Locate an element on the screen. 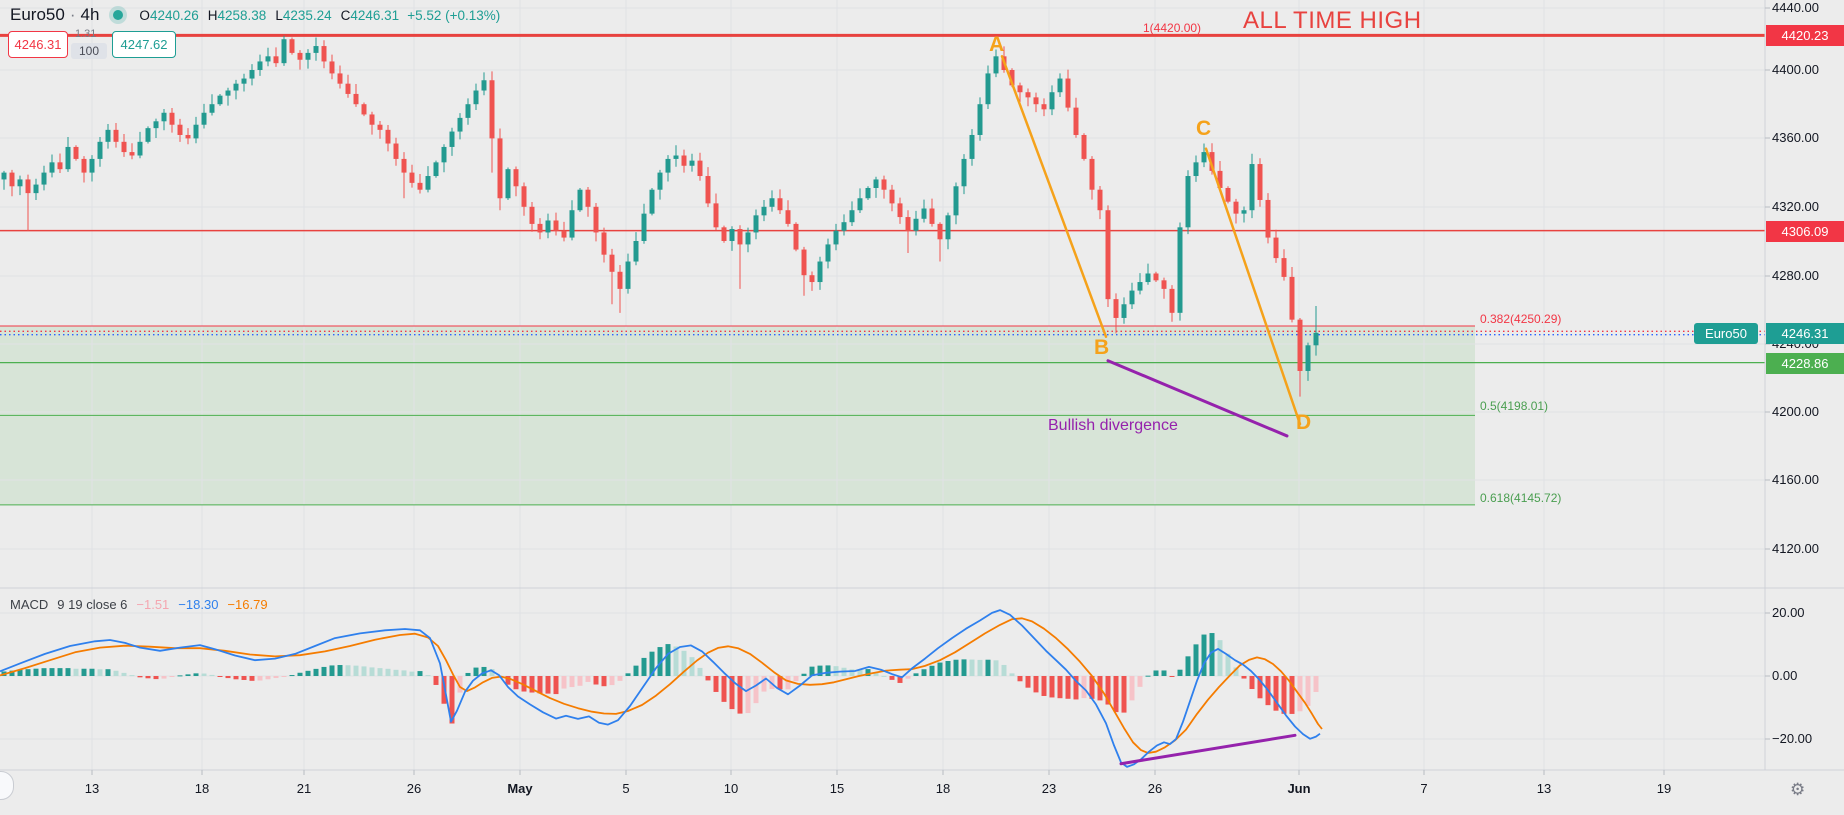 The height and width of the screenshot is (815, 1844). timezone-settings-icon: ⚙ is located at coordinates (1798, 790).